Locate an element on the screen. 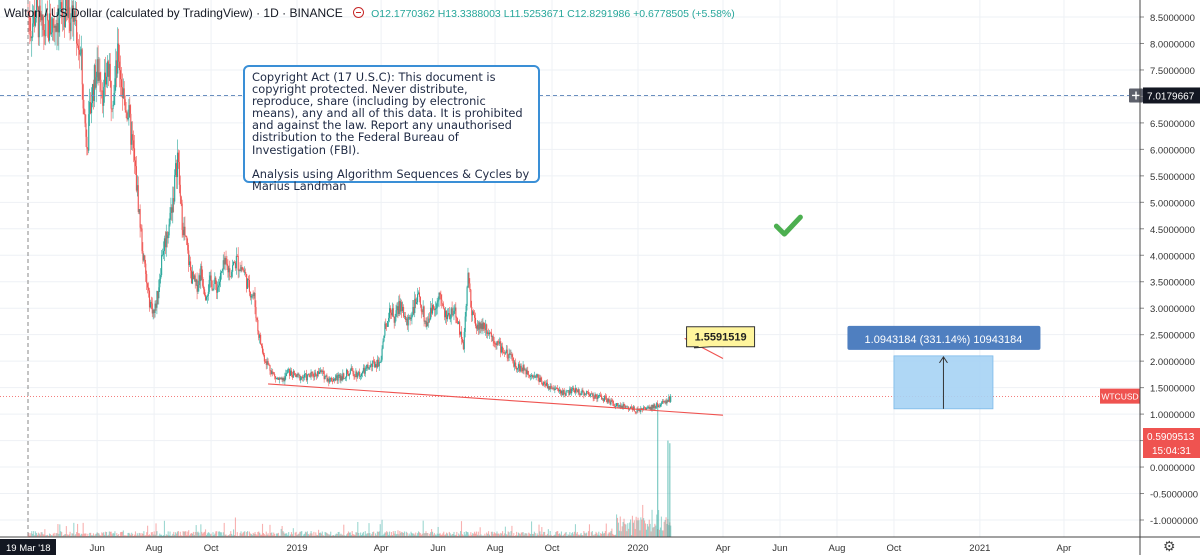  y-tick-label: 2.0000000 is located at coordinates (1172, 362).